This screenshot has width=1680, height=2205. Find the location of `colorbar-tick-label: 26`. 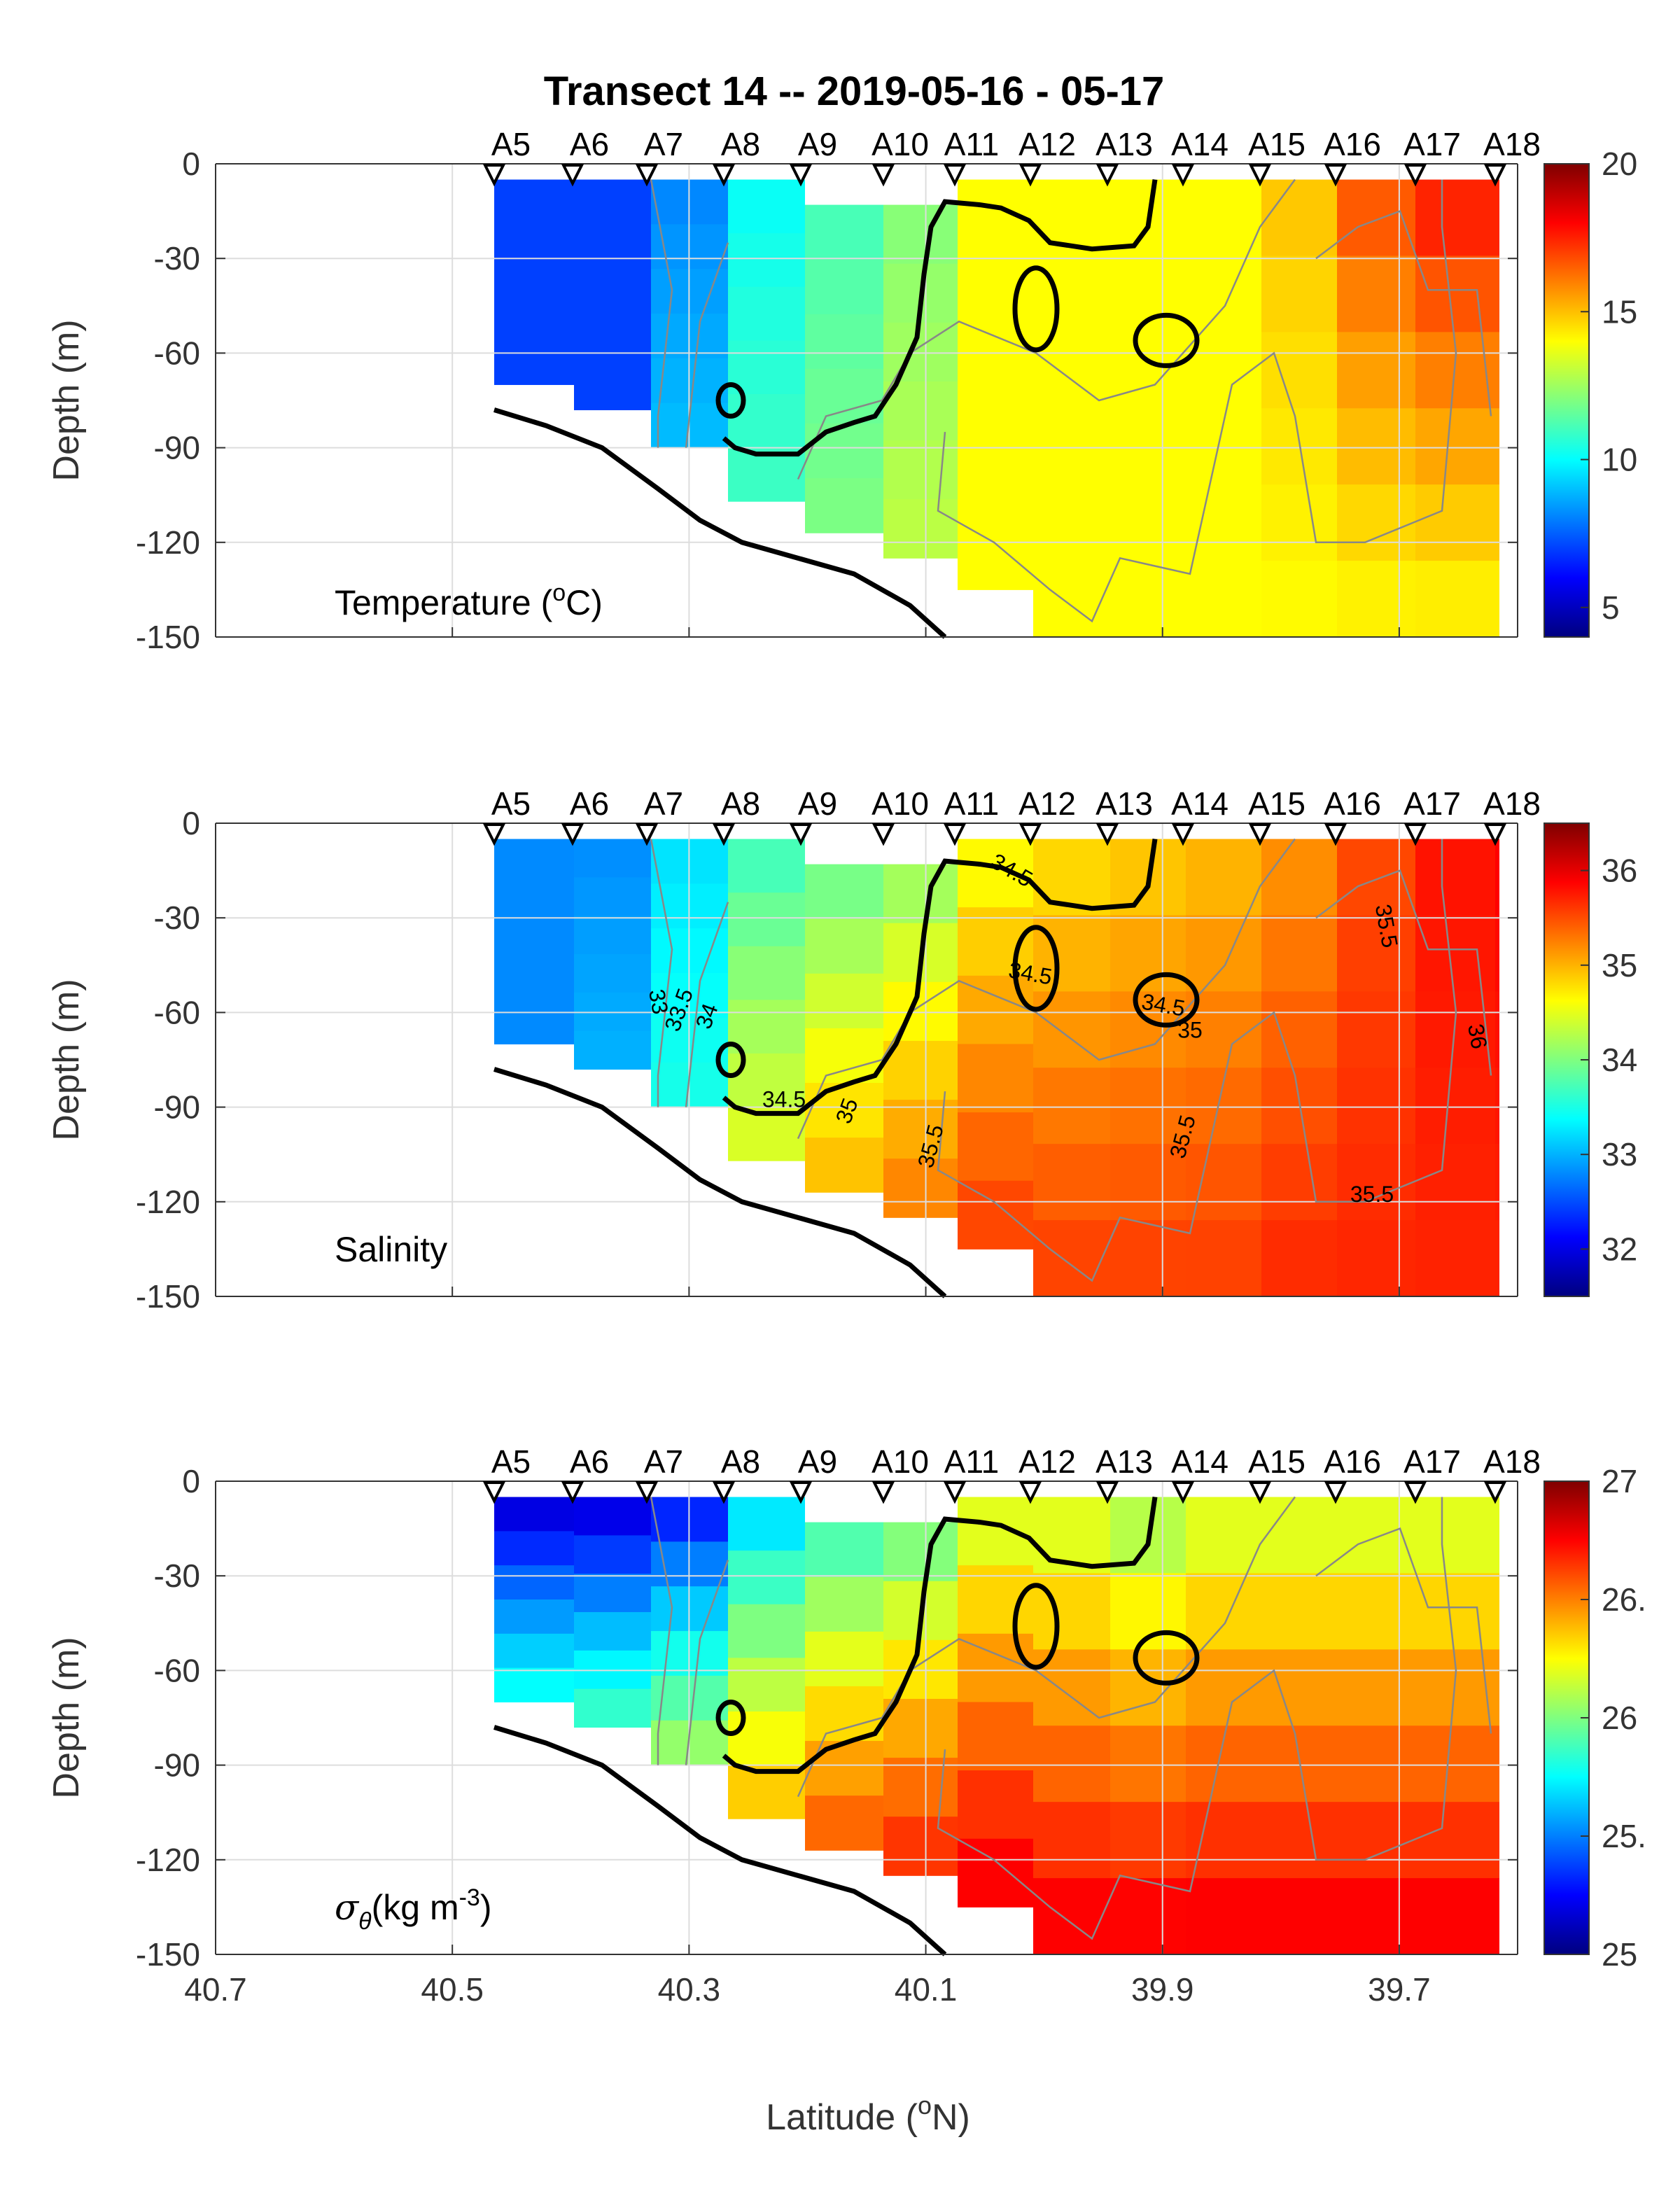

colorbar-tick-label: 26 is located at coordinates (1619, 1718).